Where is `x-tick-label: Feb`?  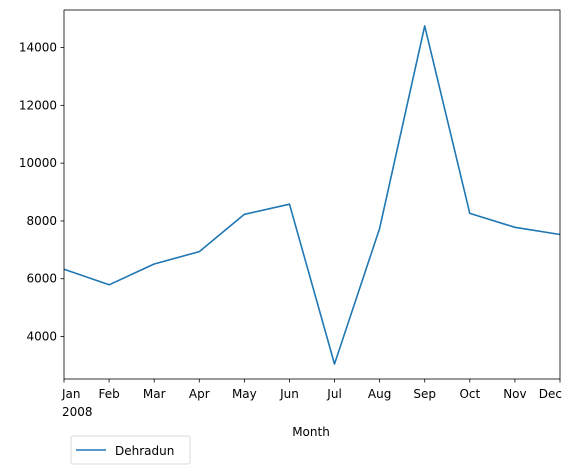
x-tick-label: Feb is located at coordinates (108, 394).